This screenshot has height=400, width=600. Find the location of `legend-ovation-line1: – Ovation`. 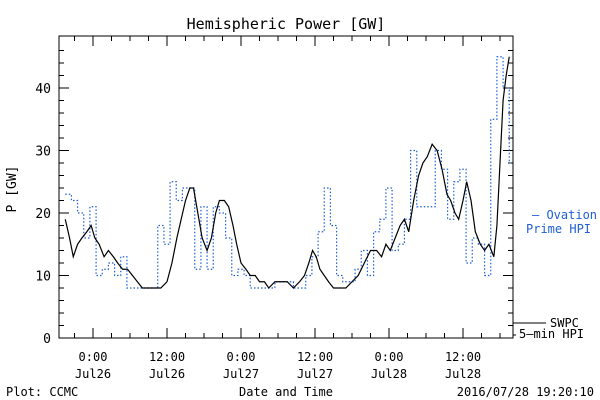

legend-ovation-line1: – Ovation is located at coordinates (564, 215).